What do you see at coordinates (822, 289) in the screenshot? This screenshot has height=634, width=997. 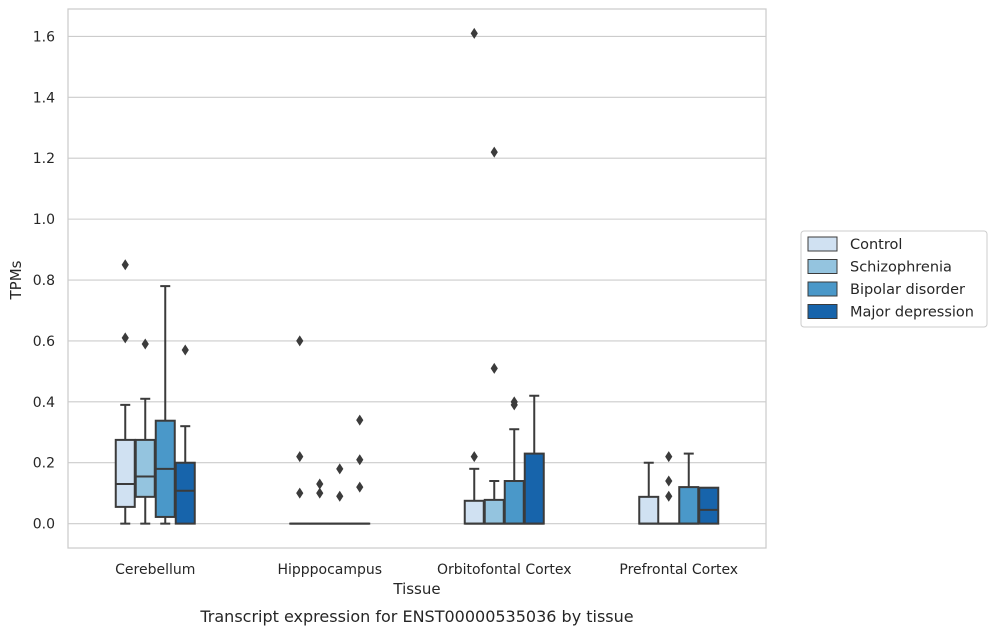 I see `legend-swatch-bipolar-disorder` at bounding box center [822, 289].